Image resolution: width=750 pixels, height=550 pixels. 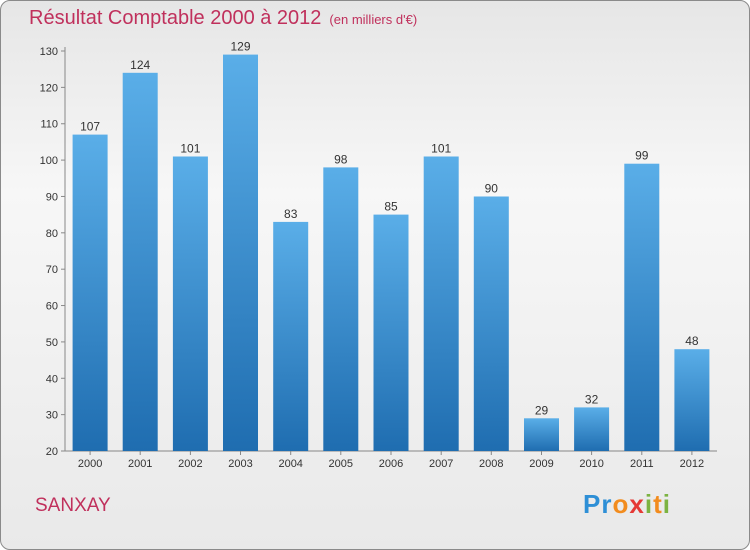 I want to click on x-tick-label: 2000, so click(x=90, y=464).